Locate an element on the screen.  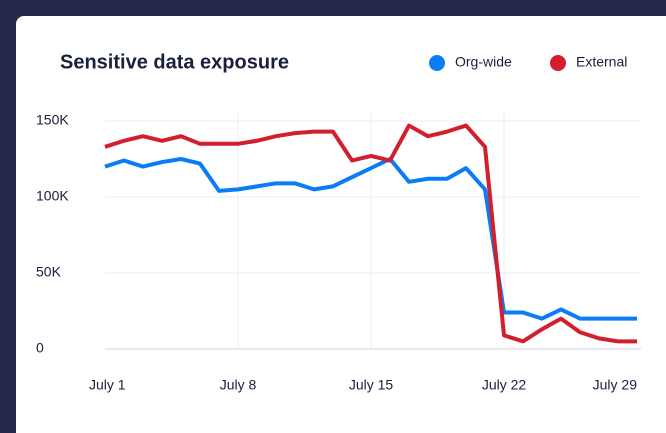
y-tick-label: 50K is located at coordinates (49, 272).